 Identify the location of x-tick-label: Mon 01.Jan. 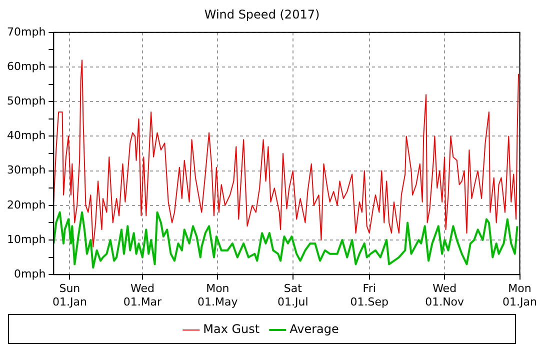
(520, 295).